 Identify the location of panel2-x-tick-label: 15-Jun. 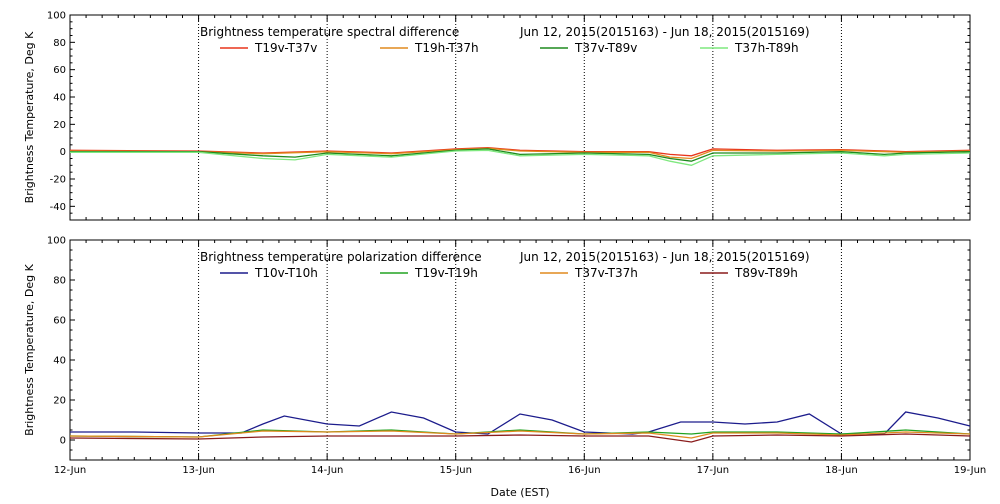
(455, 470).